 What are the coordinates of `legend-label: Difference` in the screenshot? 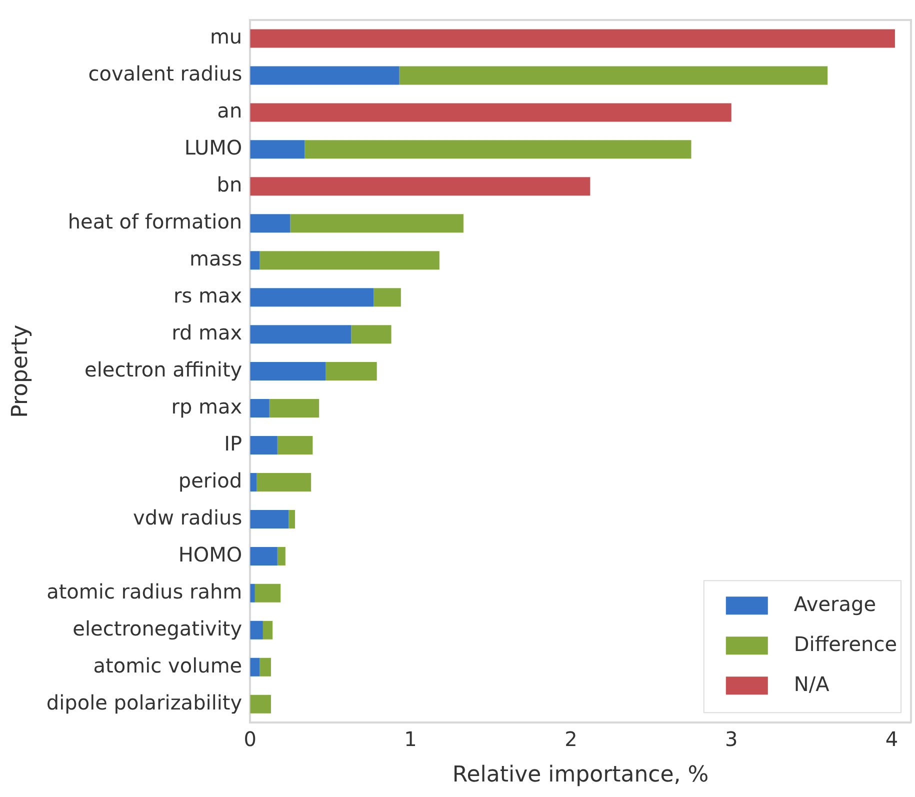 It's located at (846, 644).